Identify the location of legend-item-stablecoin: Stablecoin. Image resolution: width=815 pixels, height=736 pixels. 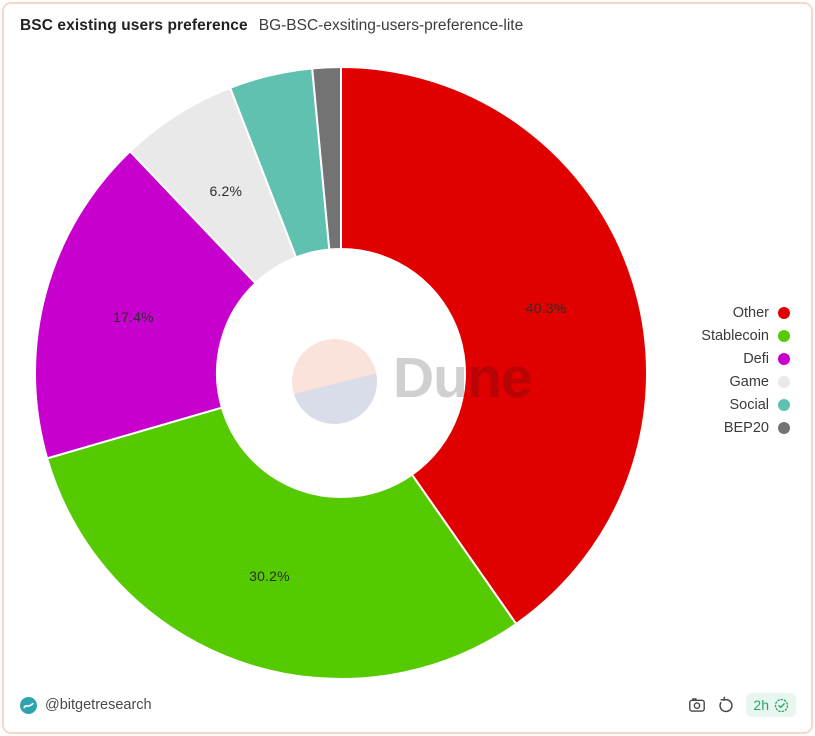
(745, 335).